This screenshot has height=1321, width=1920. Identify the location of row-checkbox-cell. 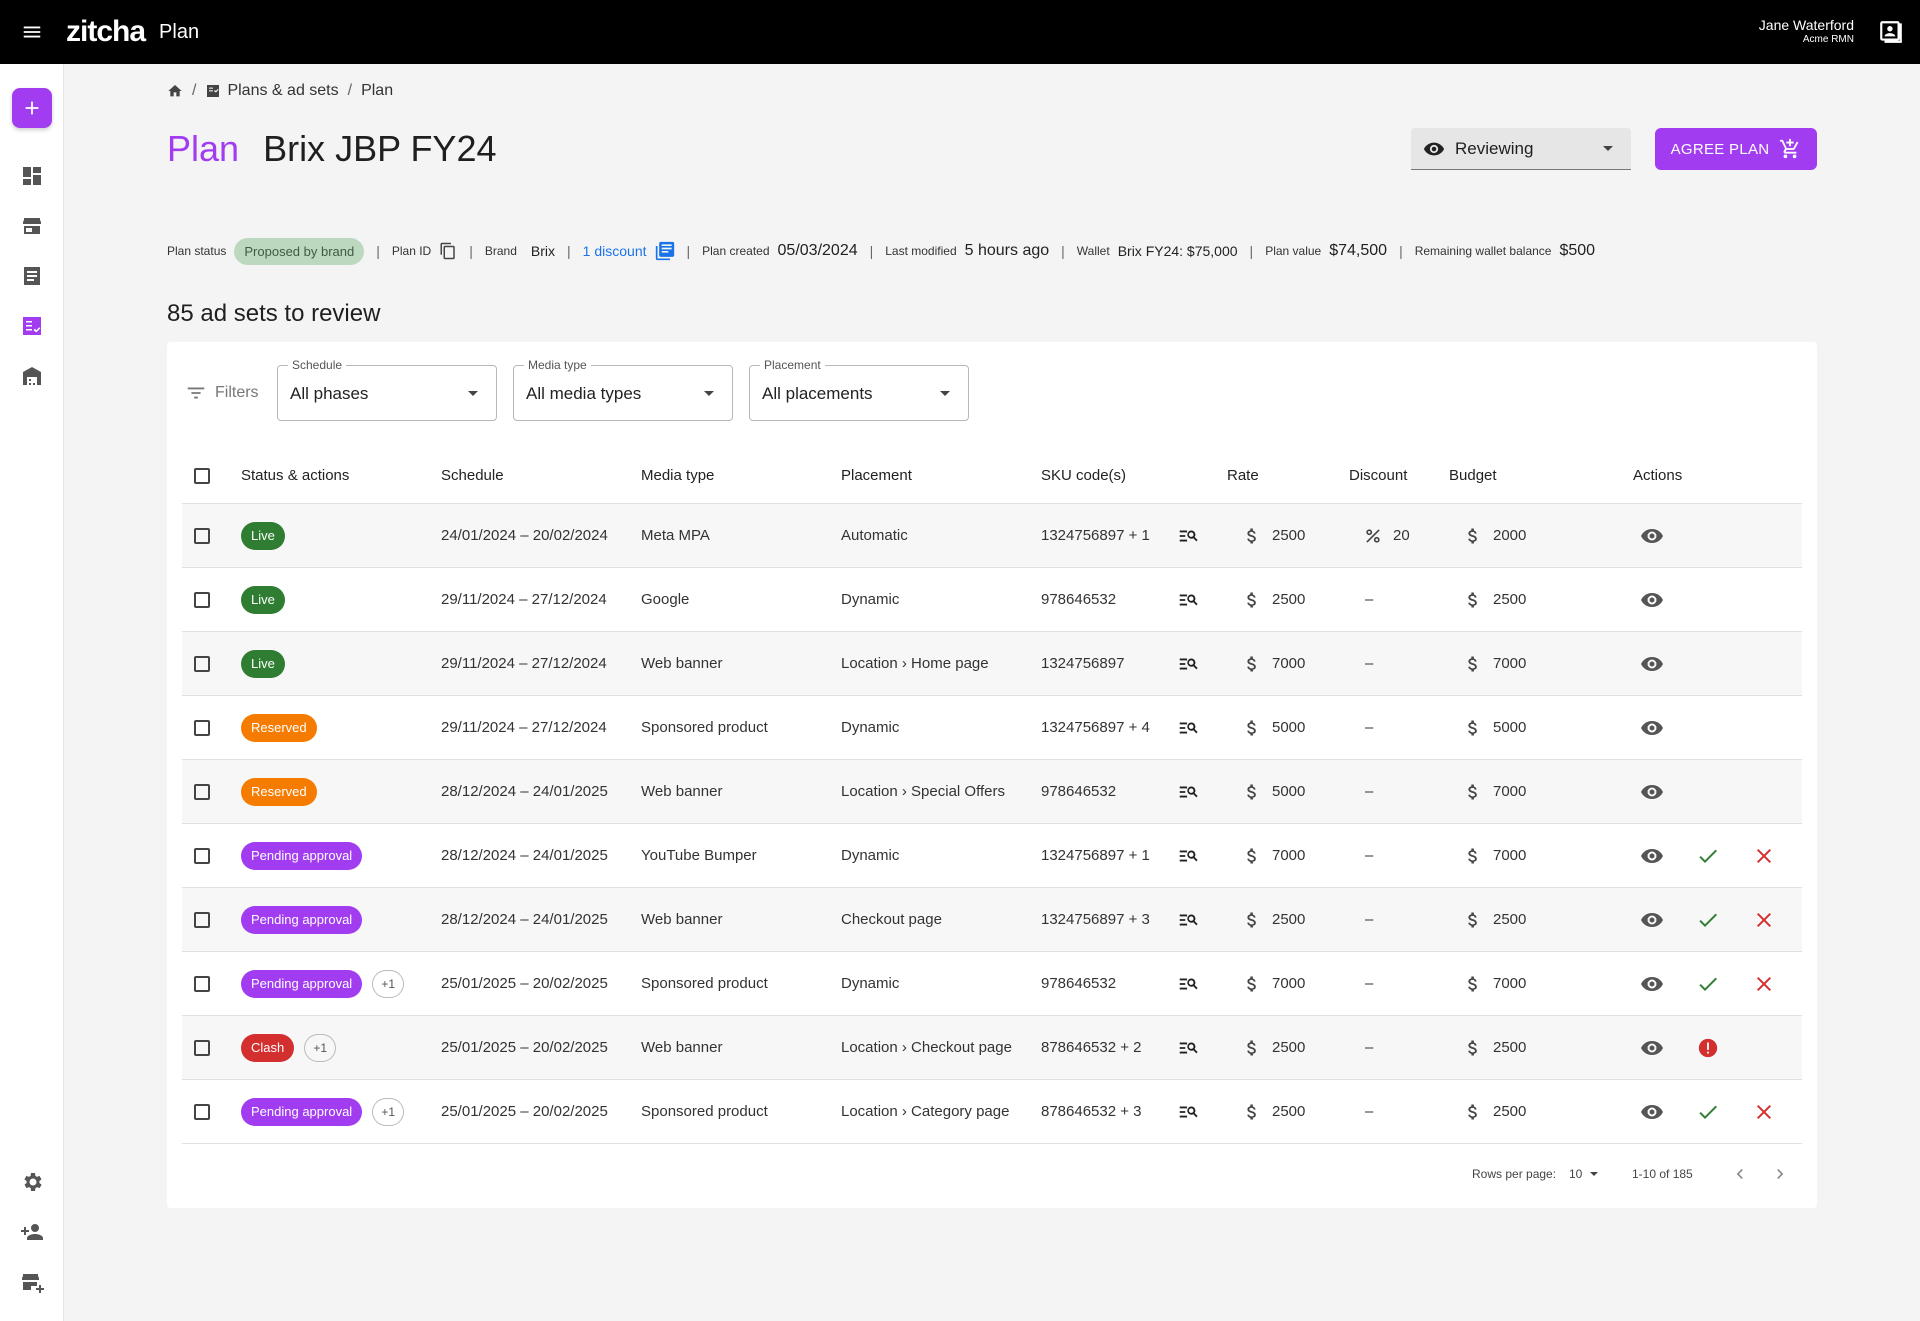
(202, 535).